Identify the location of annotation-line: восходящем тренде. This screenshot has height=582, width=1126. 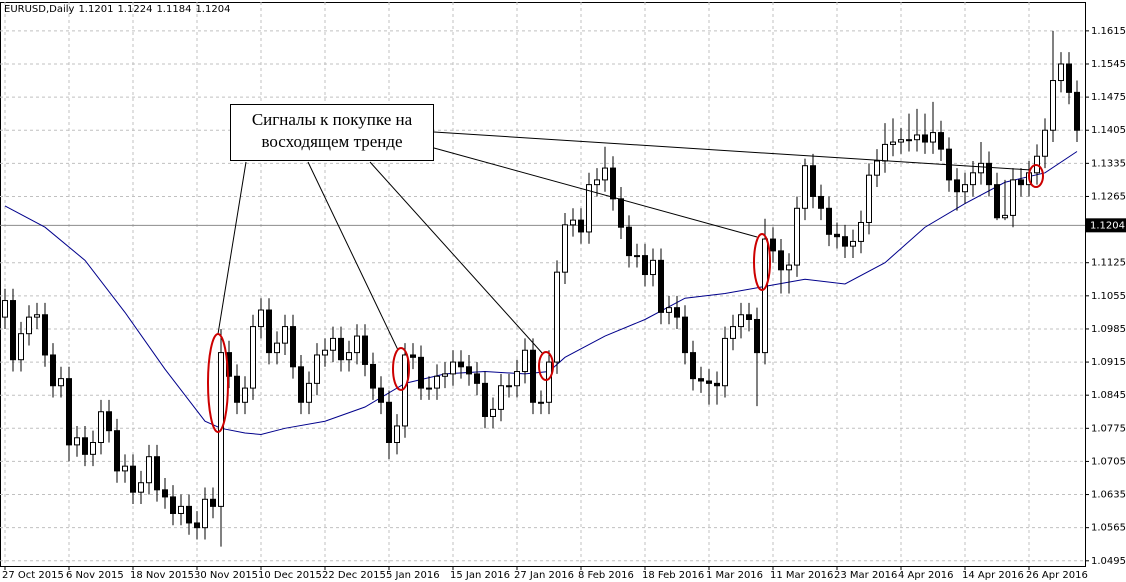
(332, 141).